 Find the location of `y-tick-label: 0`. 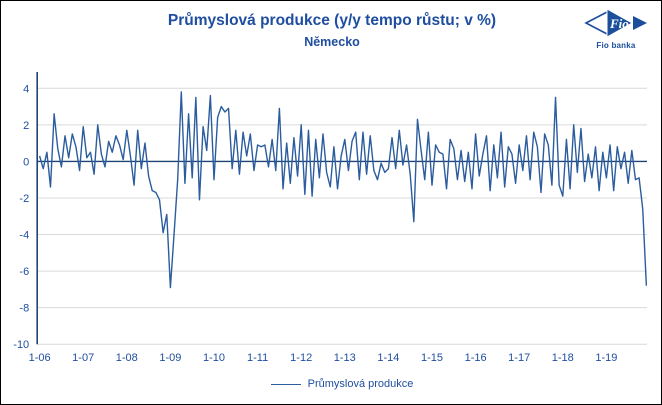

y-tick-label: 0 is located at coordinates (26, 162).